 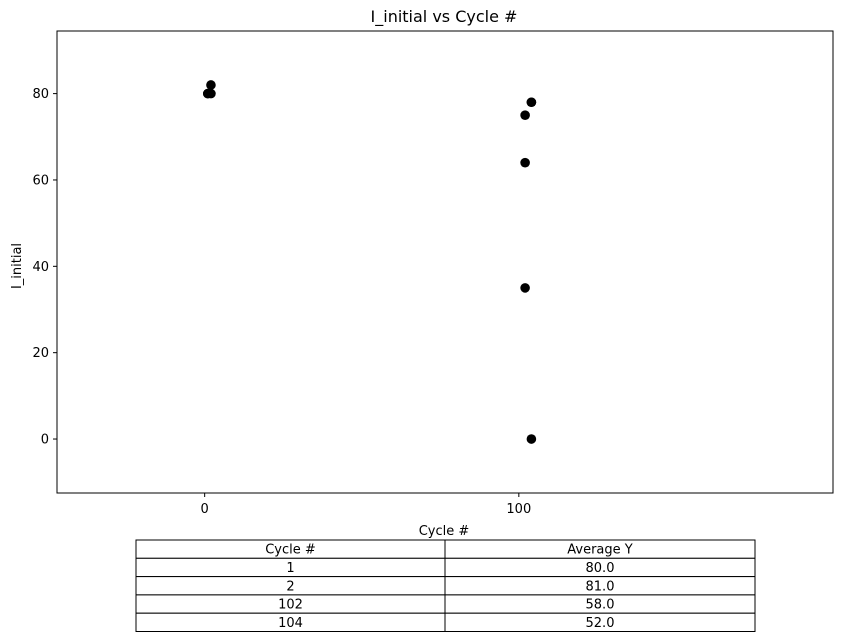 What do you see at coordinates (600, 568) in the screenshot?
I see `table-cell-text: 80.0` at bounding box center [600, 568].